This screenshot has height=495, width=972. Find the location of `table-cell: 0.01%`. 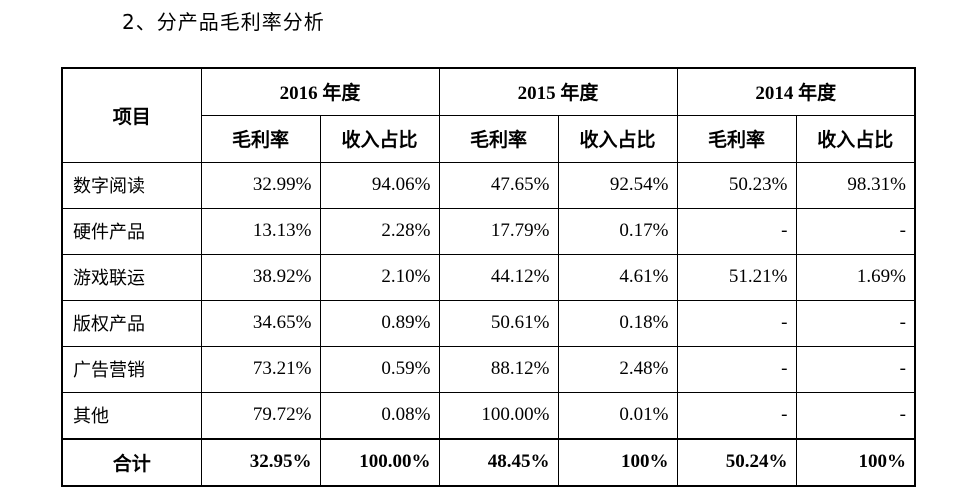

table-cell: 0.01% is located at coordinates (617, 415).